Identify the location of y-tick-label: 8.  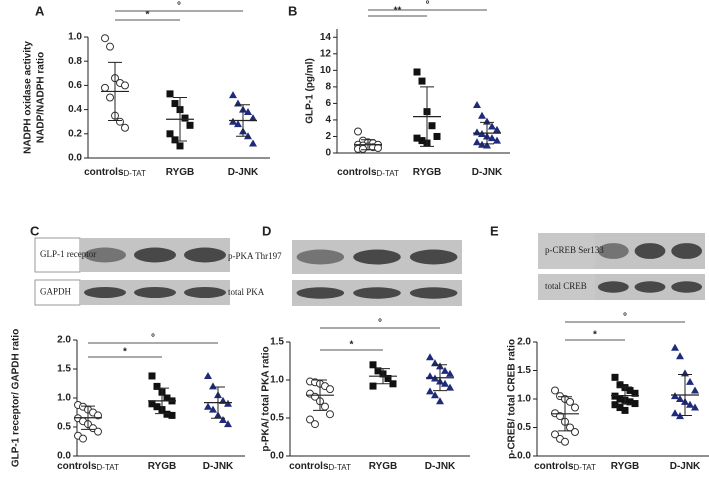
(328, 87).